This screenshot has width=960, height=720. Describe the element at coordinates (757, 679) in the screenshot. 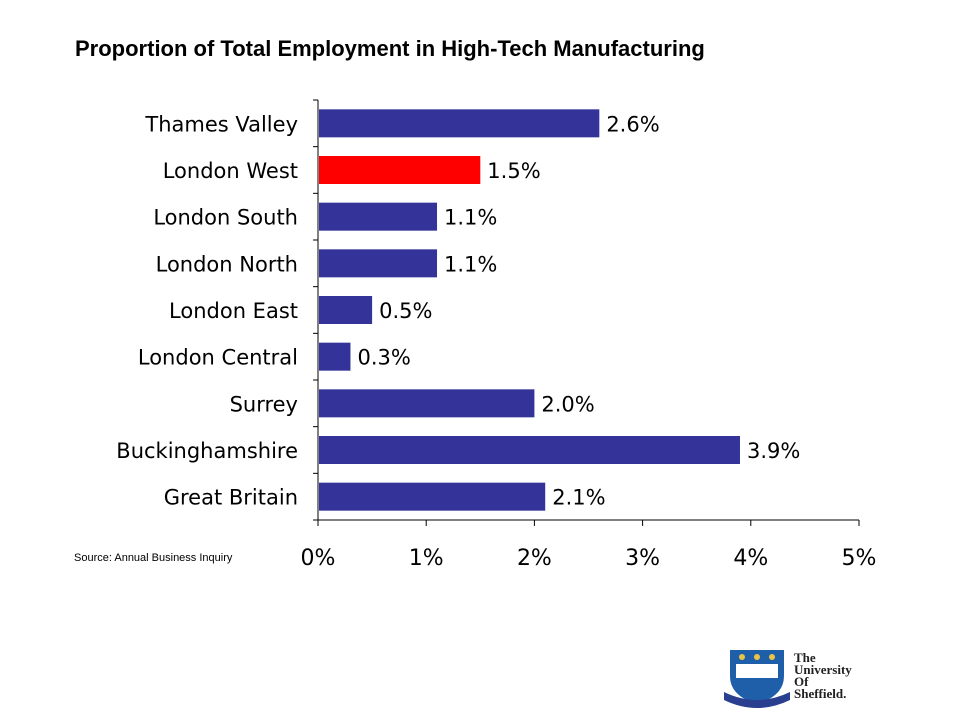

I see `university-crest-icon` at that location.